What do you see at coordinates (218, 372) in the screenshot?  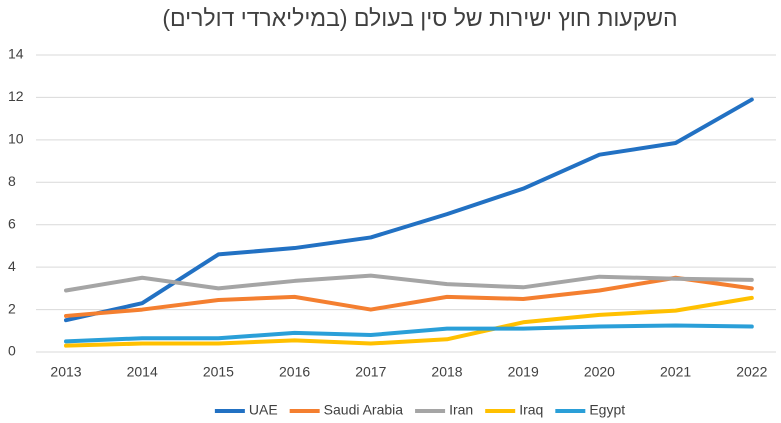 I see `x-tick-label: 2015` at bounding box center [218, 372].